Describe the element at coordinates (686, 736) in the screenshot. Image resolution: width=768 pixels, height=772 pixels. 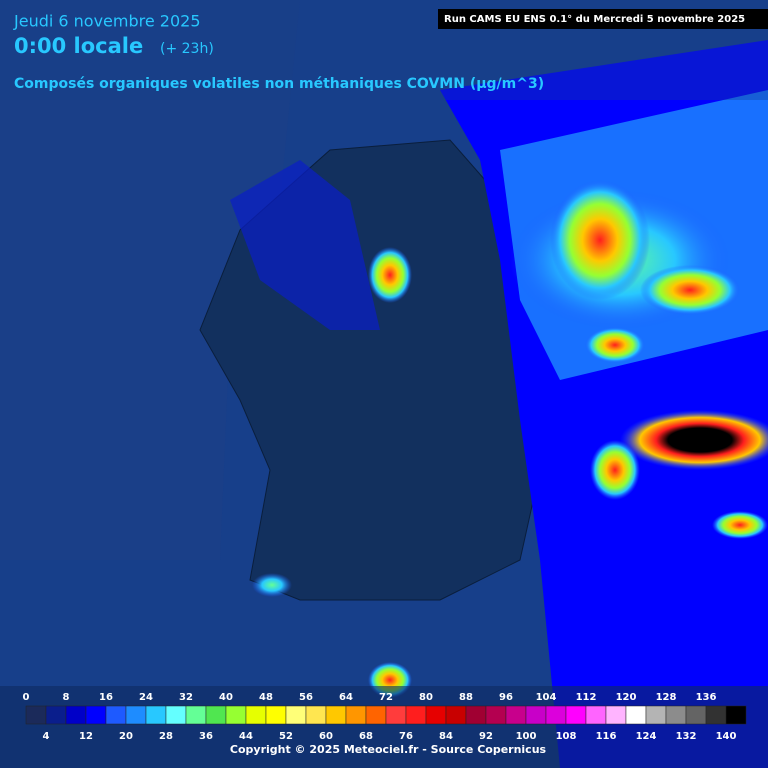
I see `legend-label: 132` at that location.